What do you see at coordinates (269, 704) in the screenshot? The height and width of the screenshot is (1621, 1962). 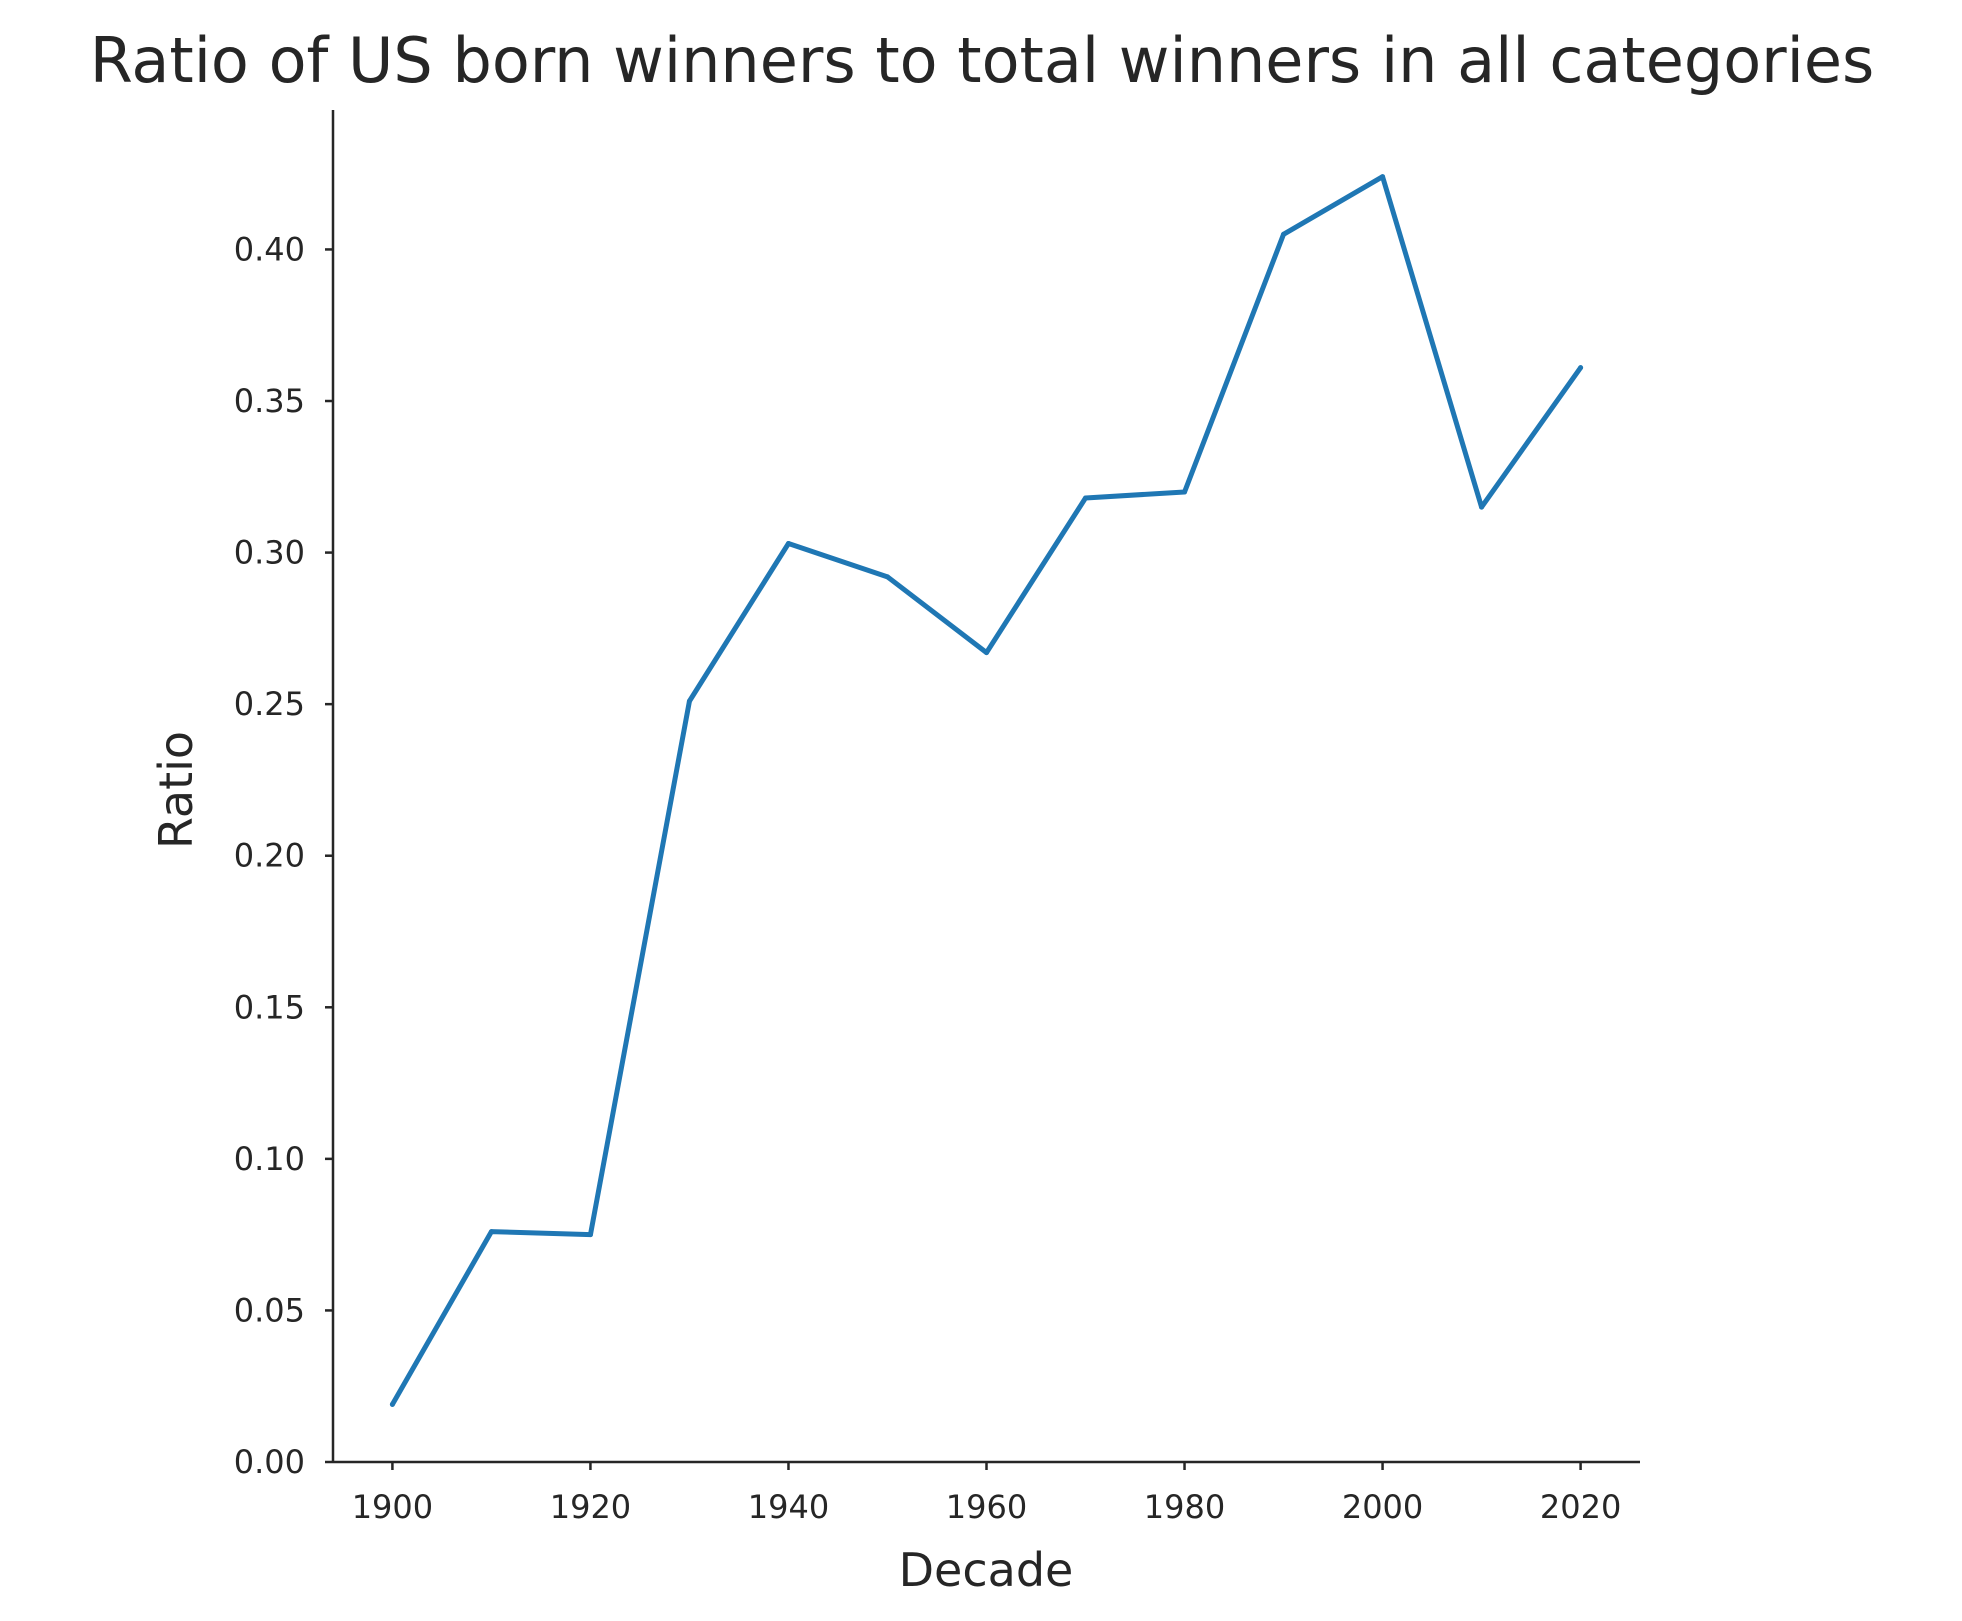 I see `y-tick-label: 0.25` at bounding box center [269, 704].